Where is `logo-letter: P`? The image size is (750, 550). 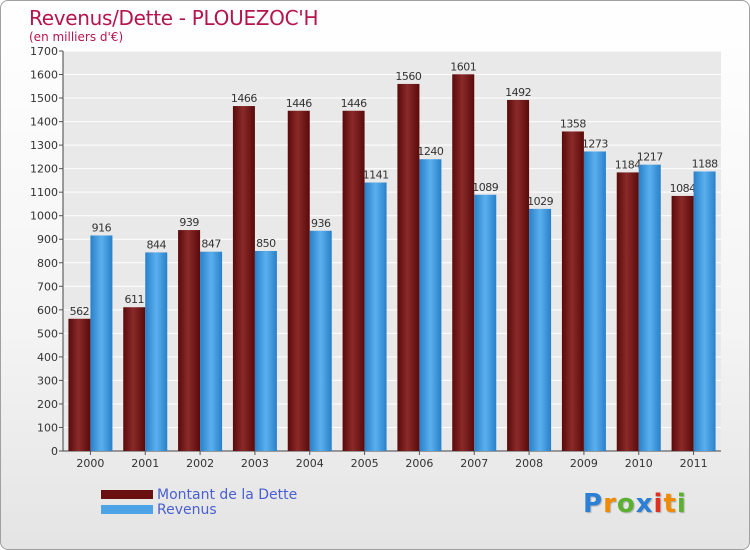
logo-letter: P is located at coordinates (593, 504).